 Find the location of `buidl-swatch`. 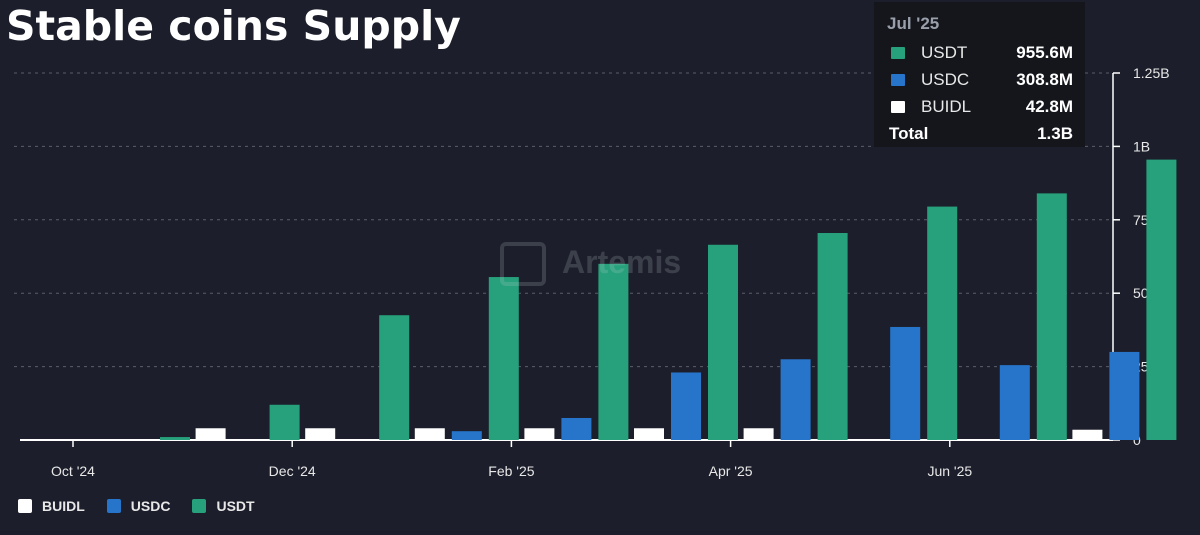

buidl-swatch is located at coordinates (898, 107).